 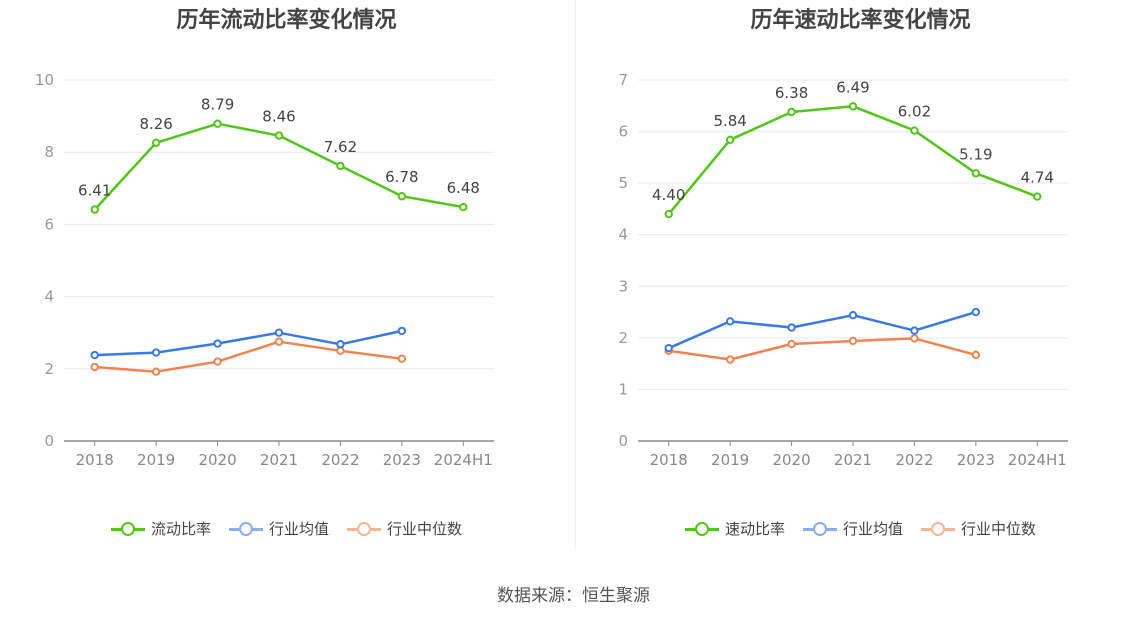 I want to click on legend-label: 速动比率, so click(x=754, y=529).